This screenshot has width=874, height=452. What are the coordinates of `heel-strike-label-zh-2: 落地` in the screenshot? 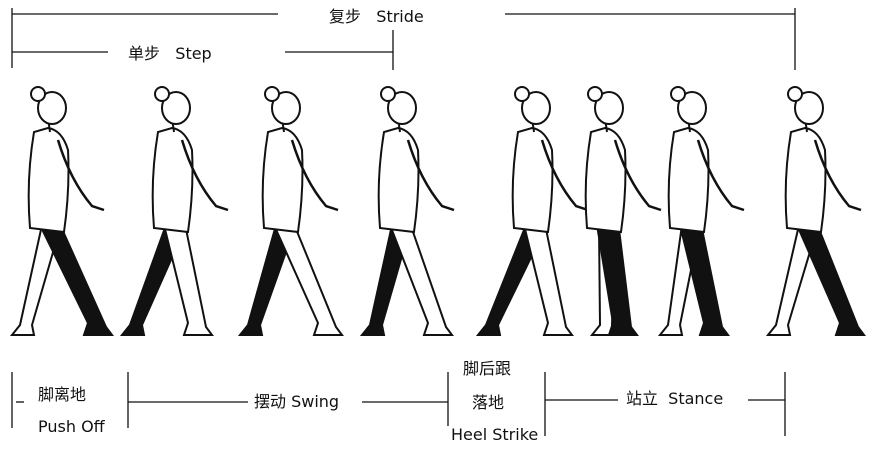 It's located at (488, 403).